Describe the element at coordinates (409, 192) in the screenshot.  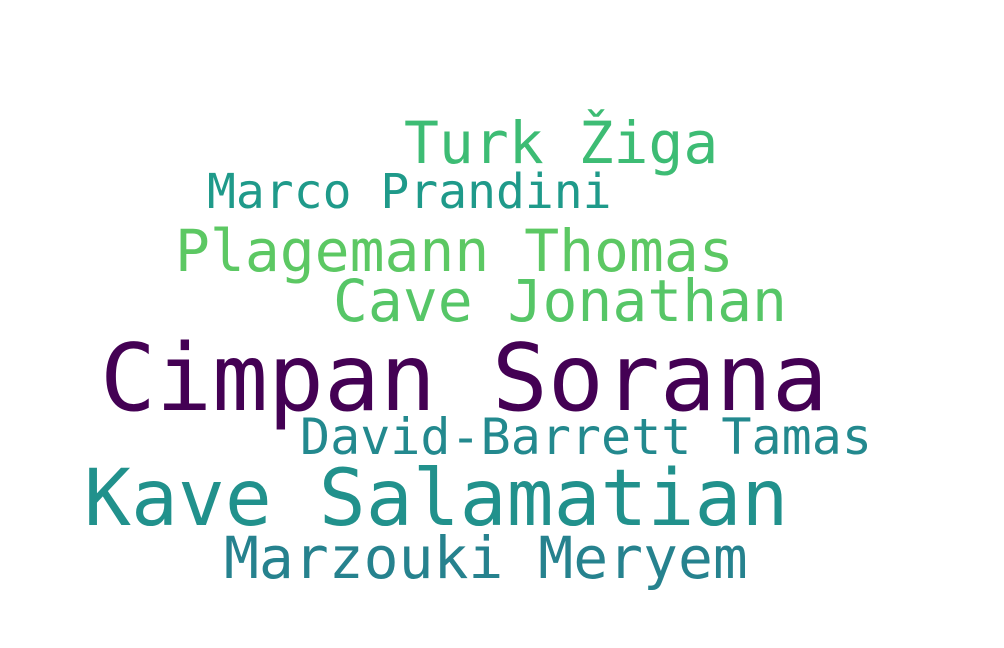
I see `word-marco-prandini: Marco Prandini` at that location.